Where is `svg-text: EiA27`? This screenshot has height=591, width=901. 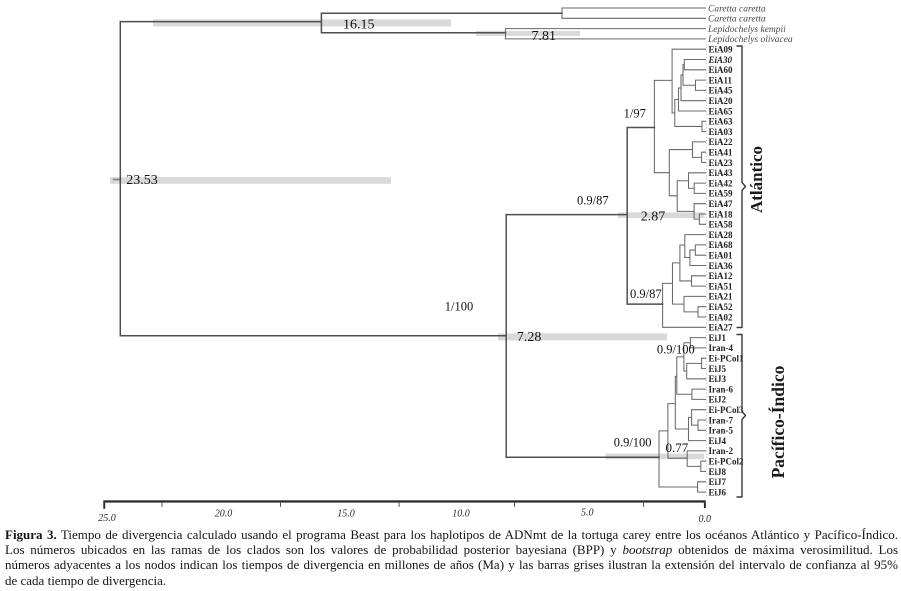
svg-text: EiA27 is located at coordinates (721, 328).